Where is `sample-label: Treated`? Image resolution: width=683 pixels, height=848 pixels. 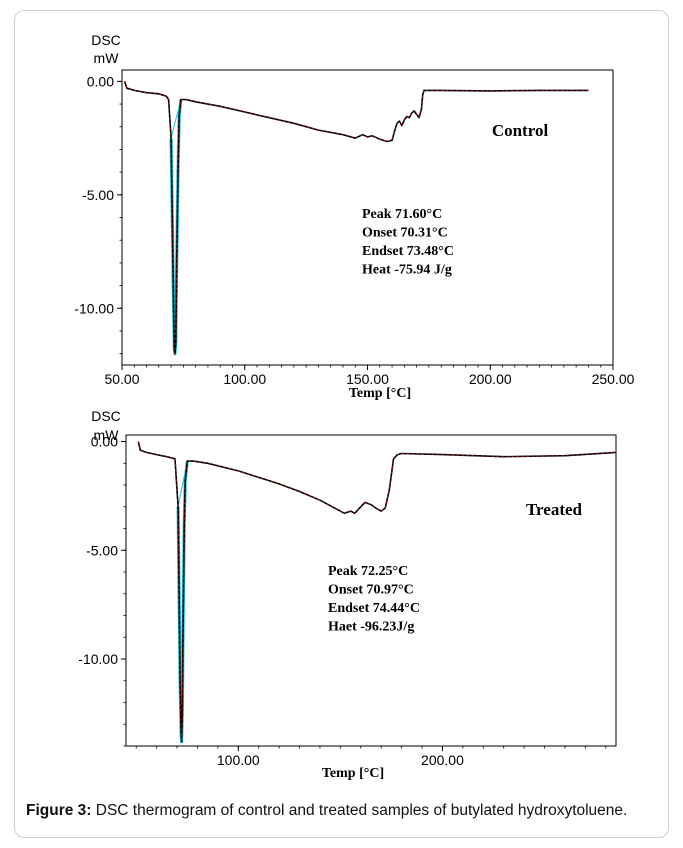 sample-label: Treated is located at coordinates (554, 509).